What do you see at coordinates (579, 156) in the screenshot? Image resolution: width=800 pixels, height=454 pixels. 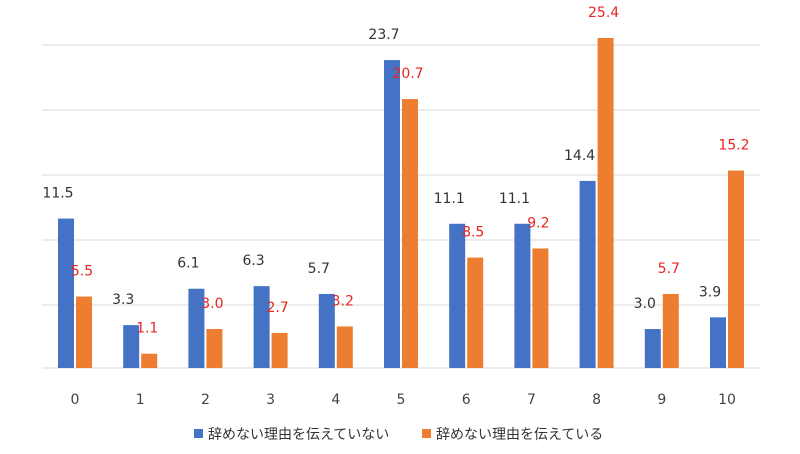 I see `data-label-series1: 14.4` at bounding box center [579, 156].